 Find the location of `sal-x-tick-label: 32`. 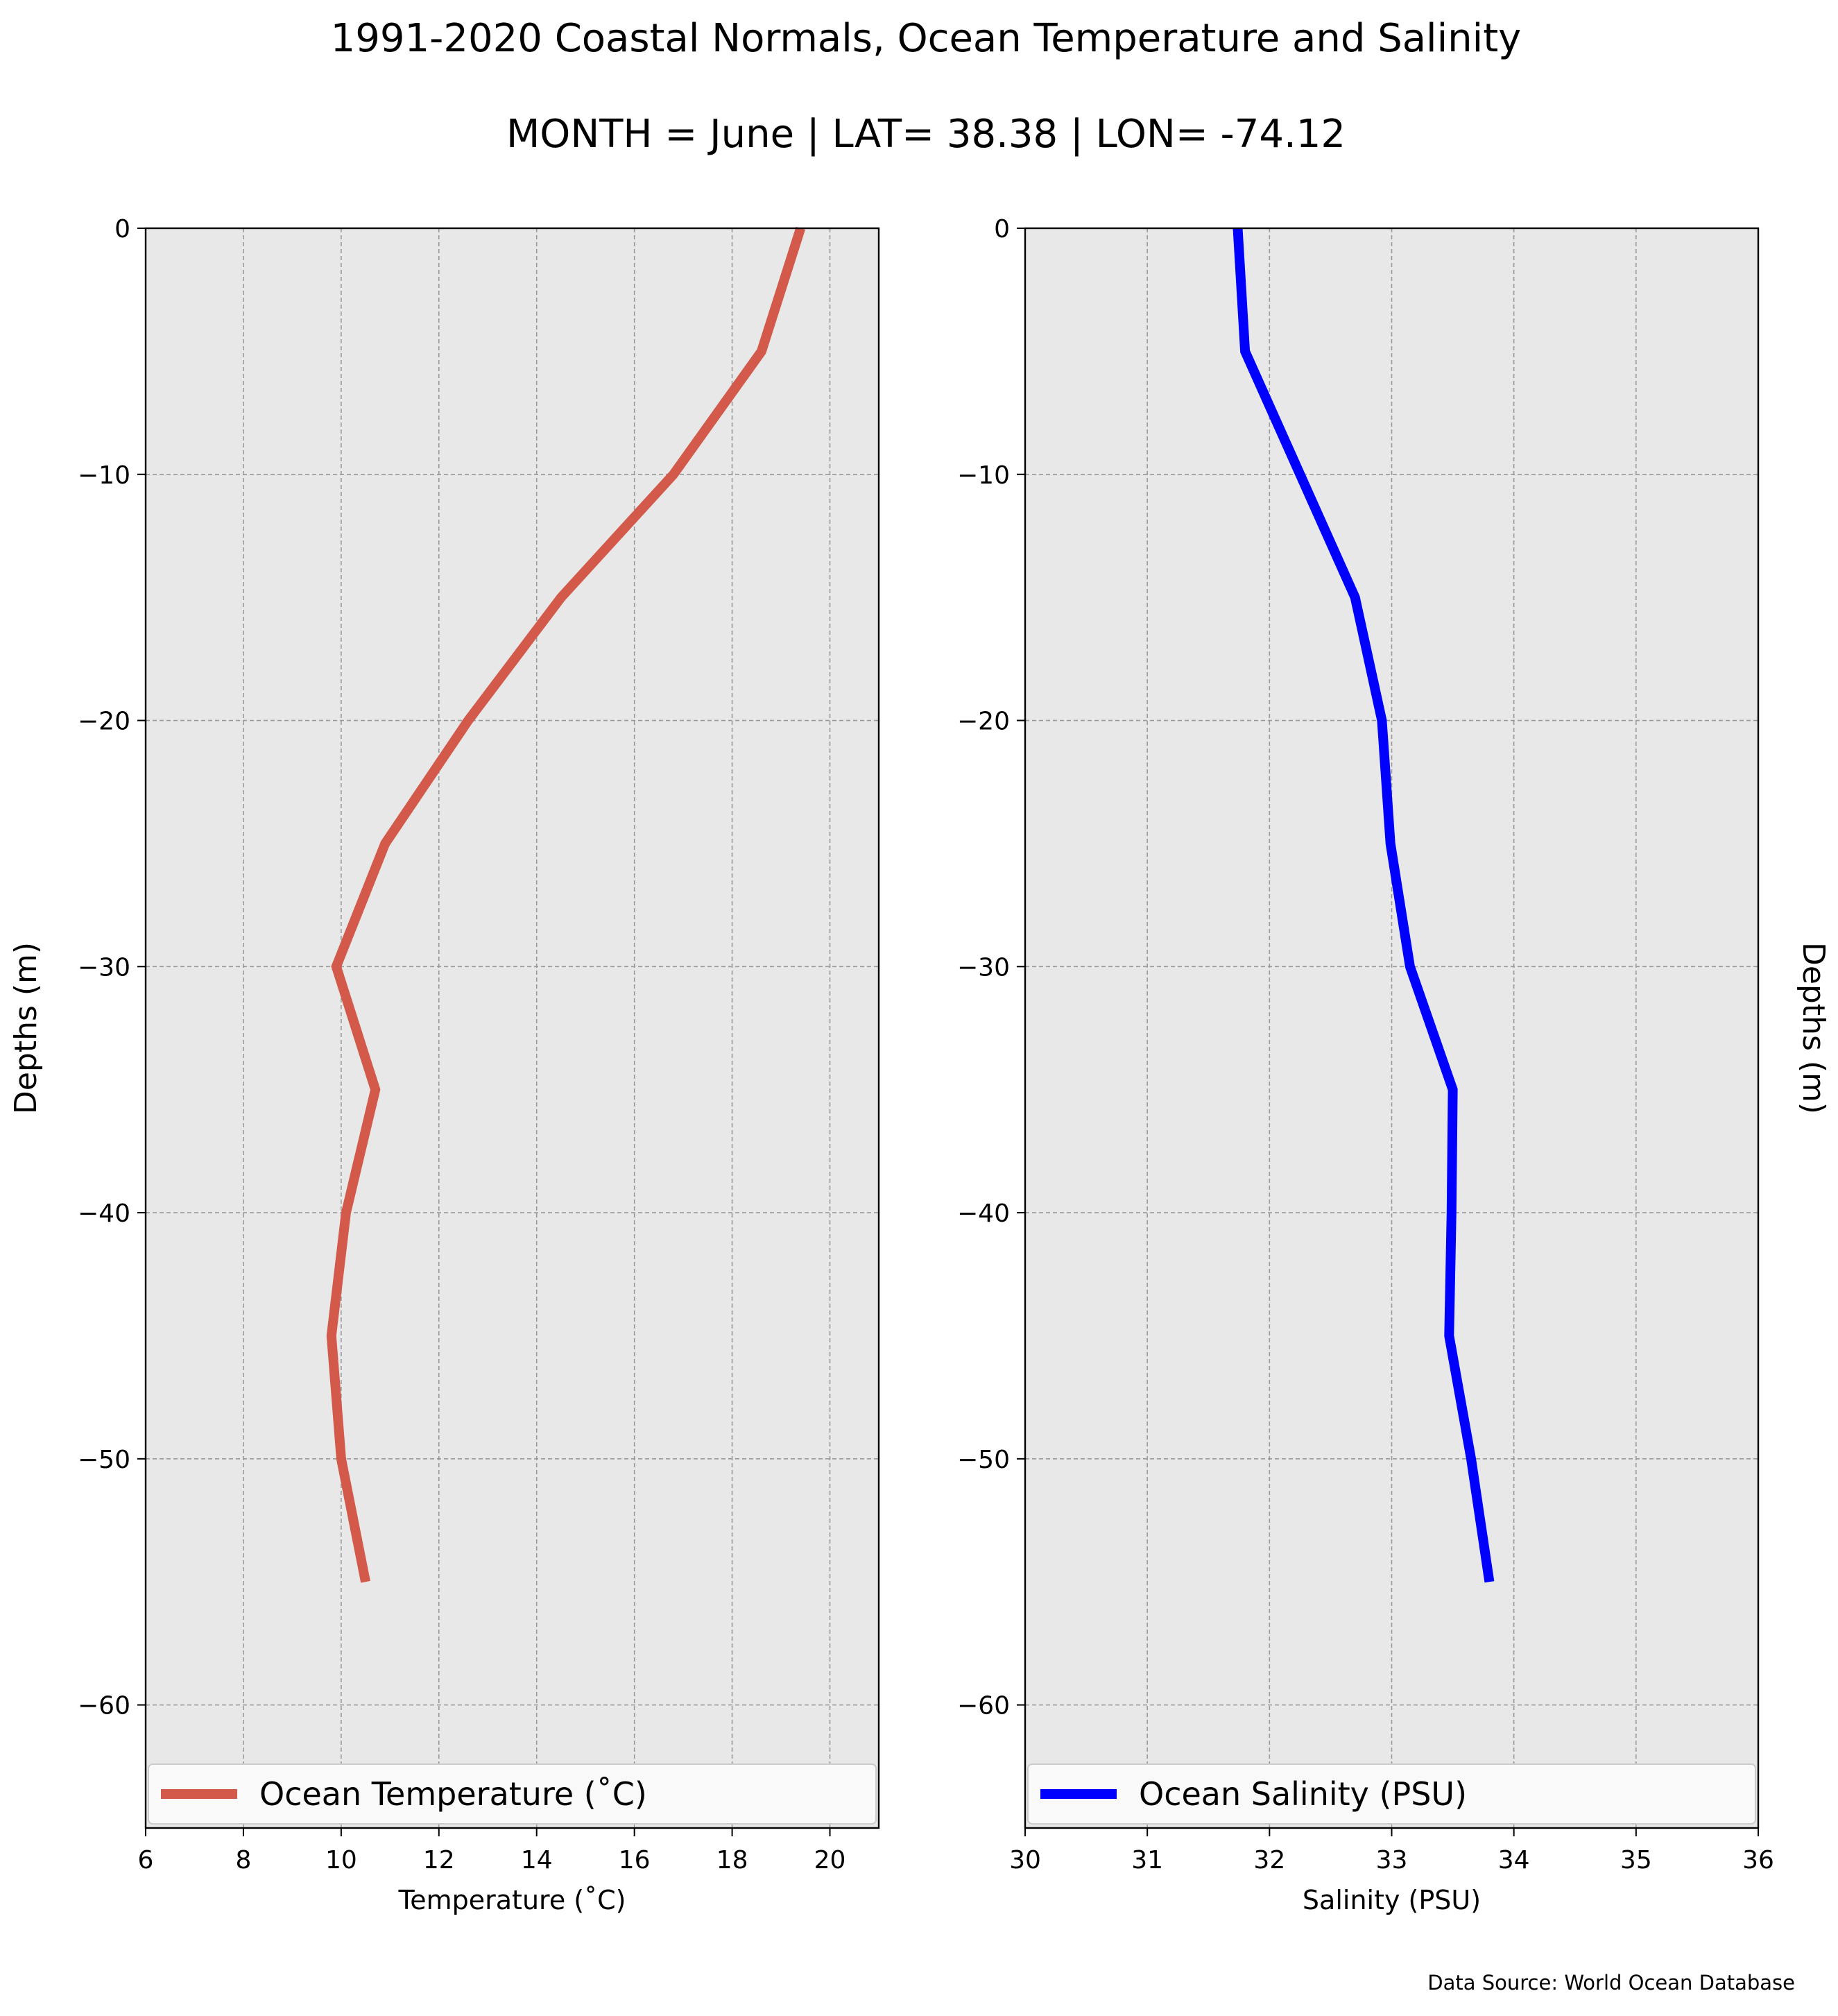

sal-x-tick-label: 32 is located at coordinates (1269, 1860).